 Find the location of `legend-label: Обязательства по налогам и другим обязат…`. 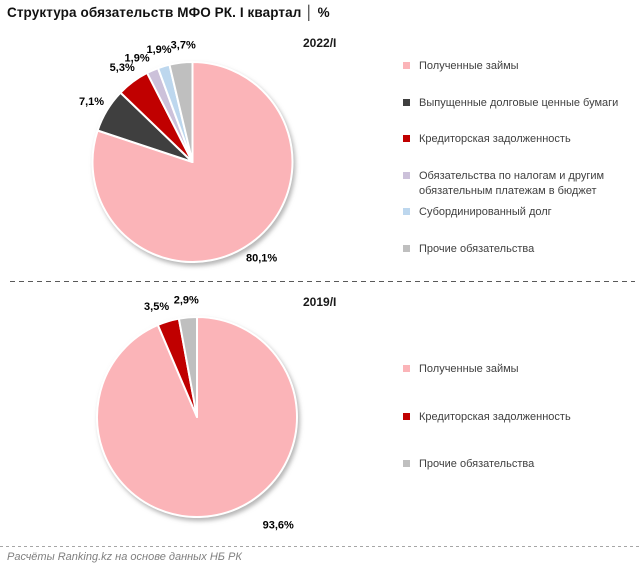

legend-label: Обязательства по налогам и другим обязат… is located at coordinates (512, 183).